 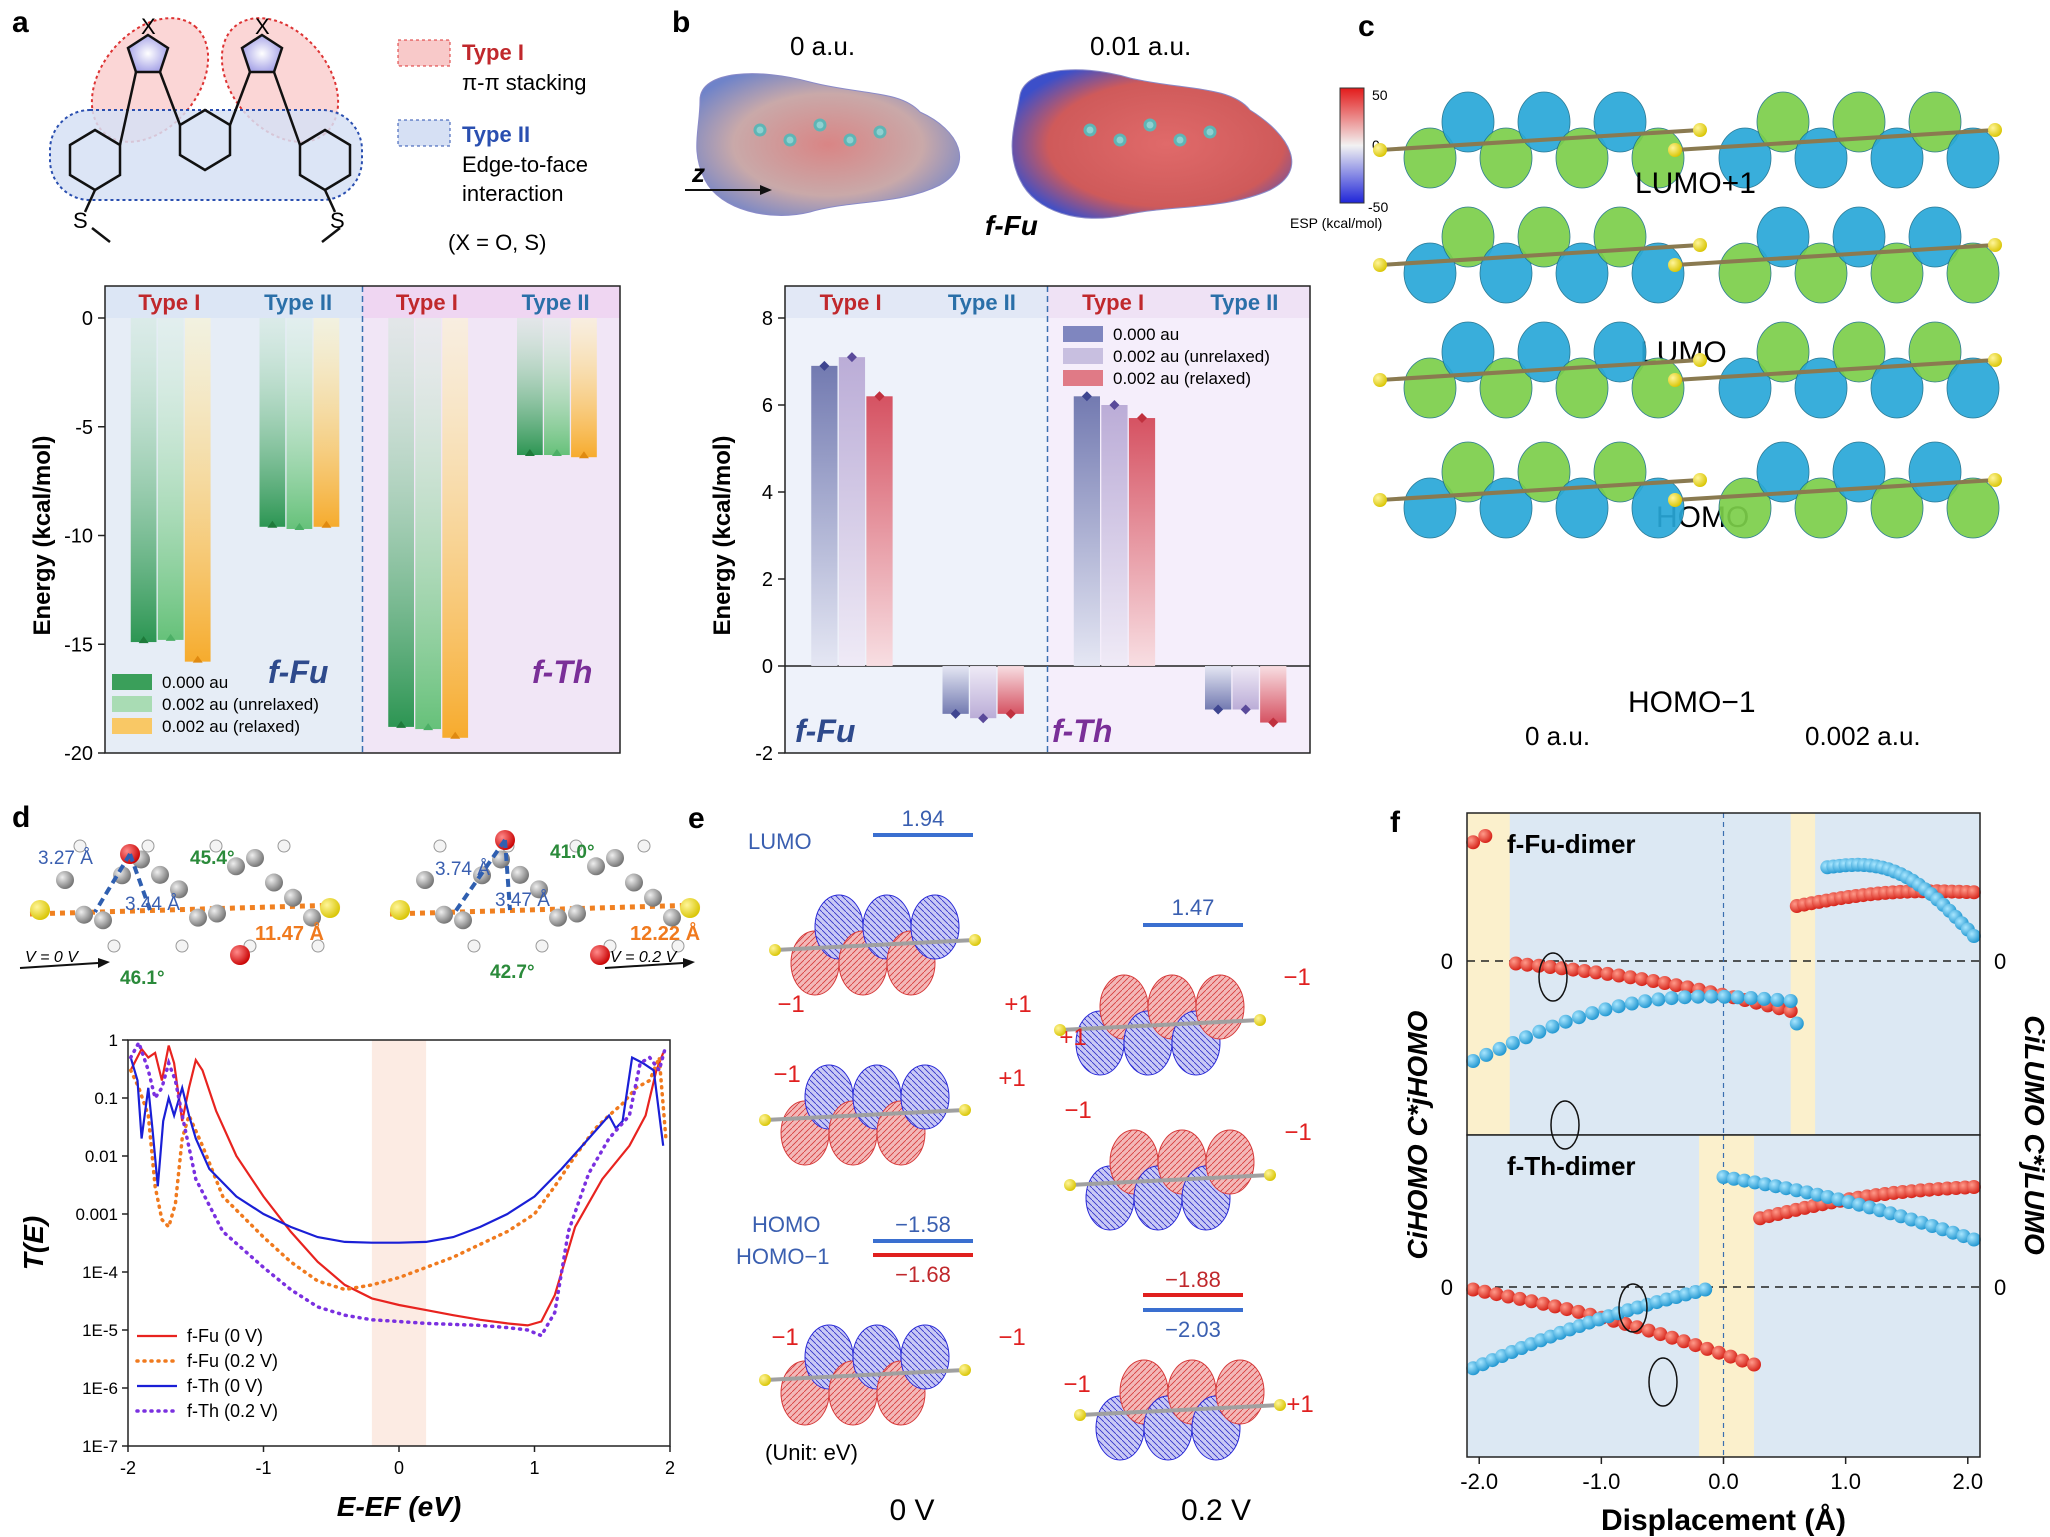 I want to click on isosurface-backbone, so click(x=875, y=945).